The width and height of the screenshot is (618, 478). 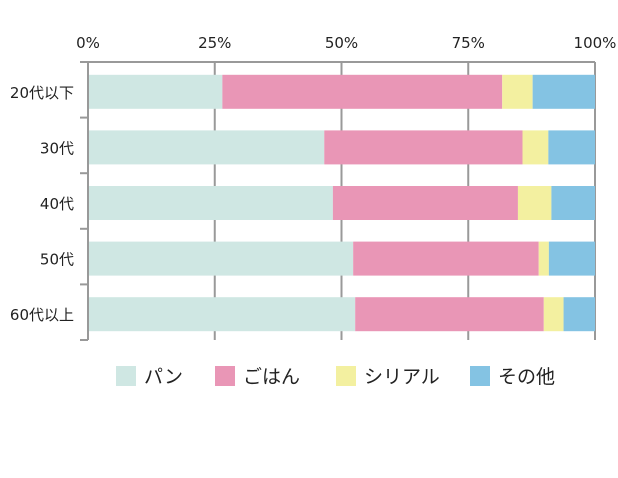 I want to click on x-tick-label: 0%, so click(x=88, y=43).